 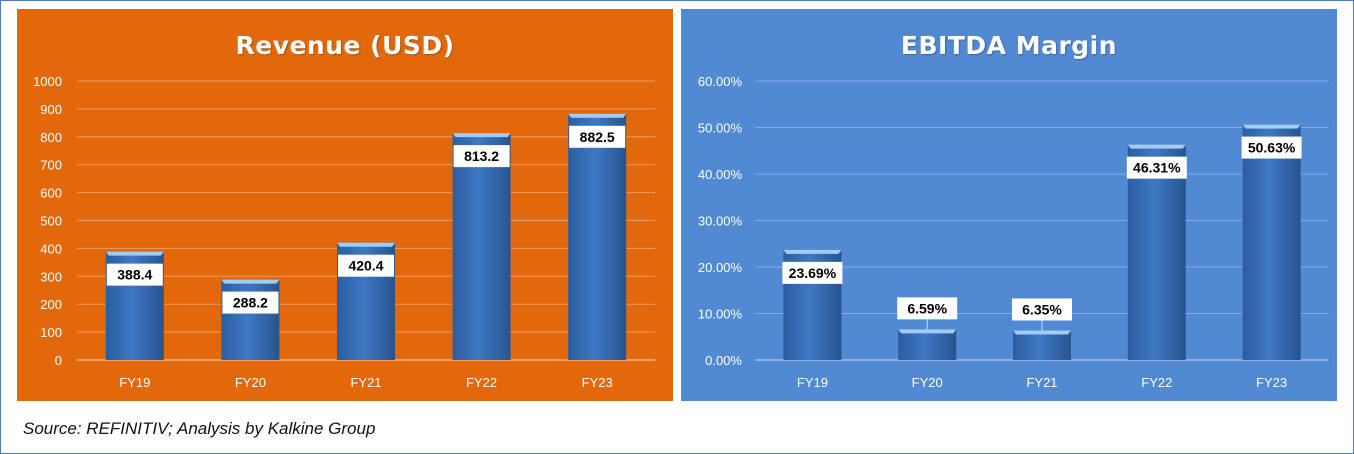 I want to click on ebitda-x-tick-label-fy22: FY22, so click(x=1156, y=382).